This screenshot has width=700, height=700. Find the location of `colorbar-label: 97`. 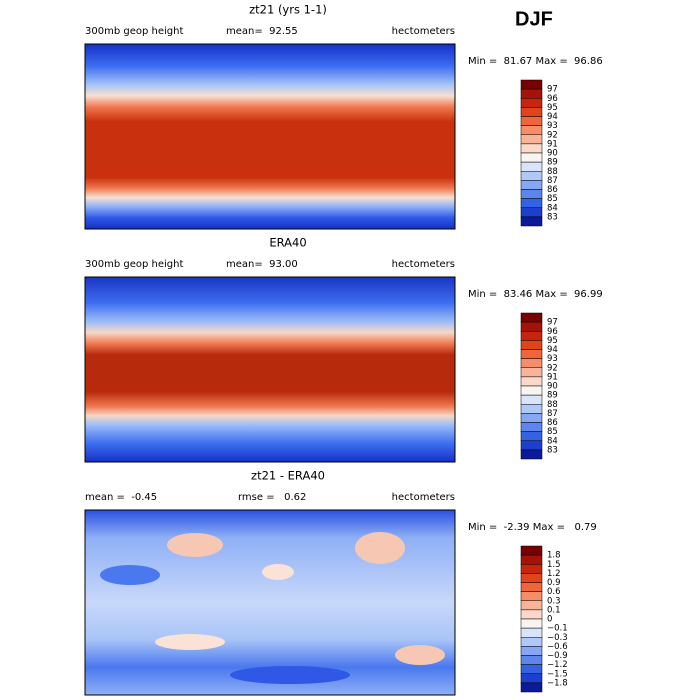

colorbar-label: 97 is located at coordinates (552, 323).